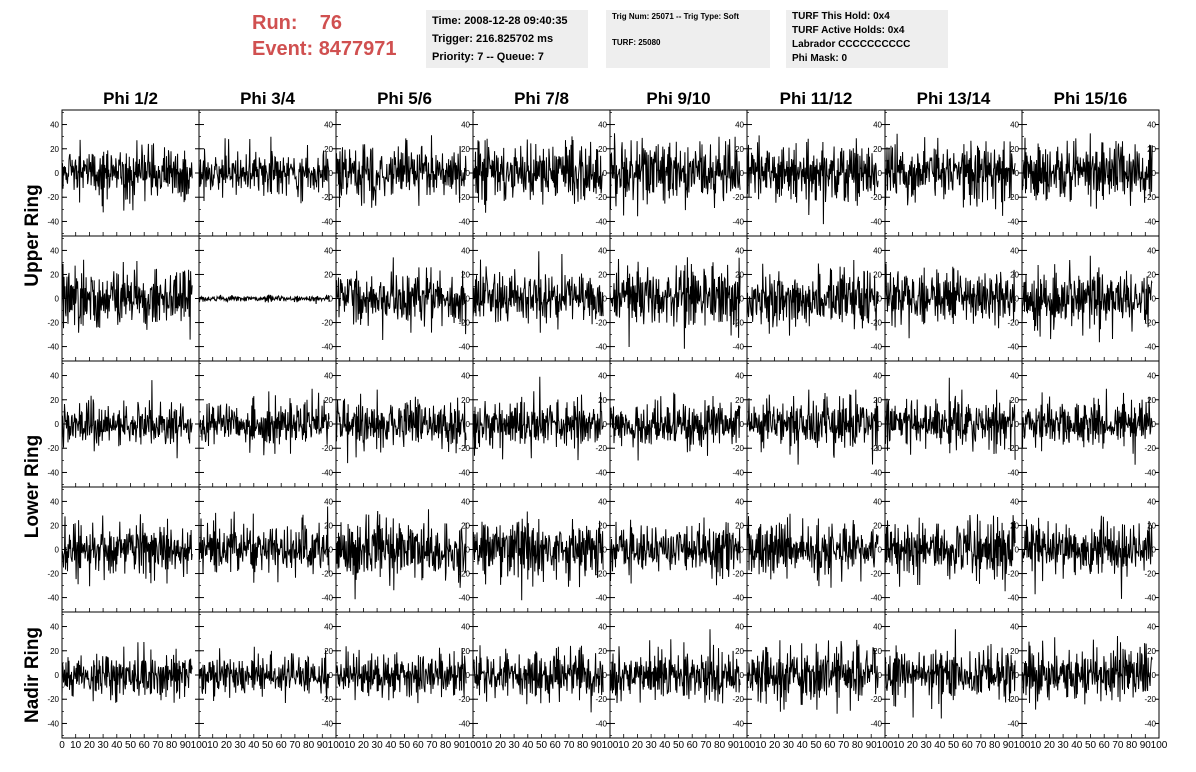 Image resolution: width=1196 pixels, height=772 pixels. What do you see at coordinates (950, 418) in the screenshot?
I see `waveform-trace-r3-c7` at bounding box center [950, 418].